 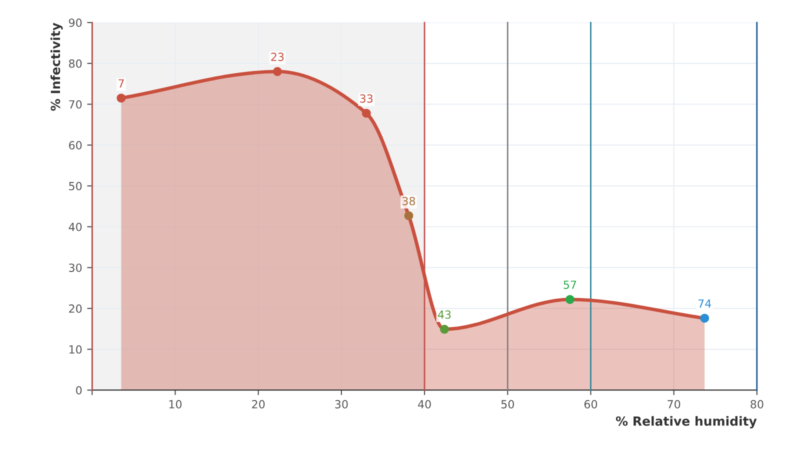 What do you see at coordinates (444, 314) in the screenshot?
I see `annotation: 43` at bounding box center [444, 314].